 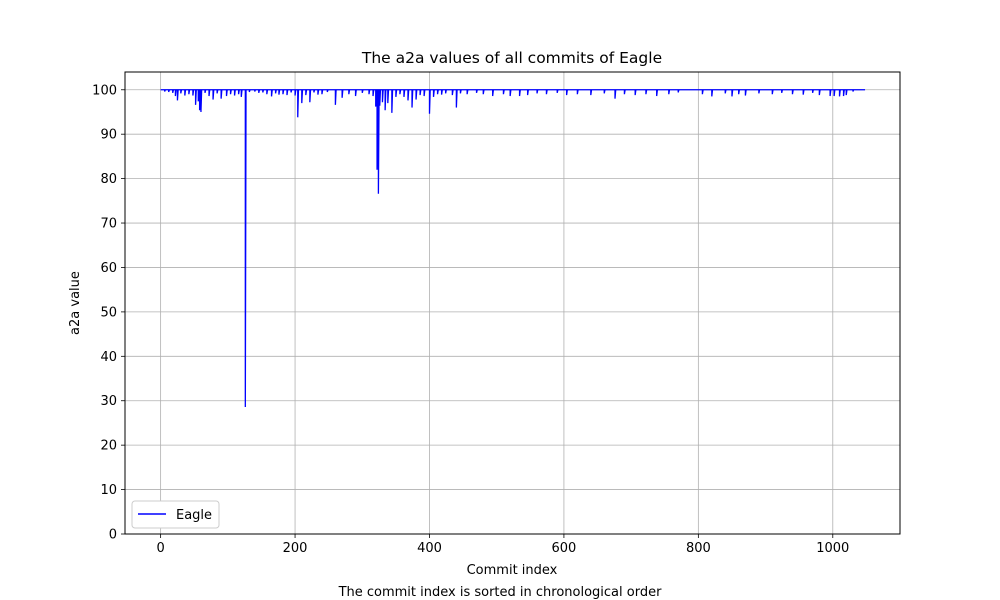 What do you see at coordinates (108, 446) in the screenshot?
I see `y-tick-label: 20` at bounding box center [108, 446].